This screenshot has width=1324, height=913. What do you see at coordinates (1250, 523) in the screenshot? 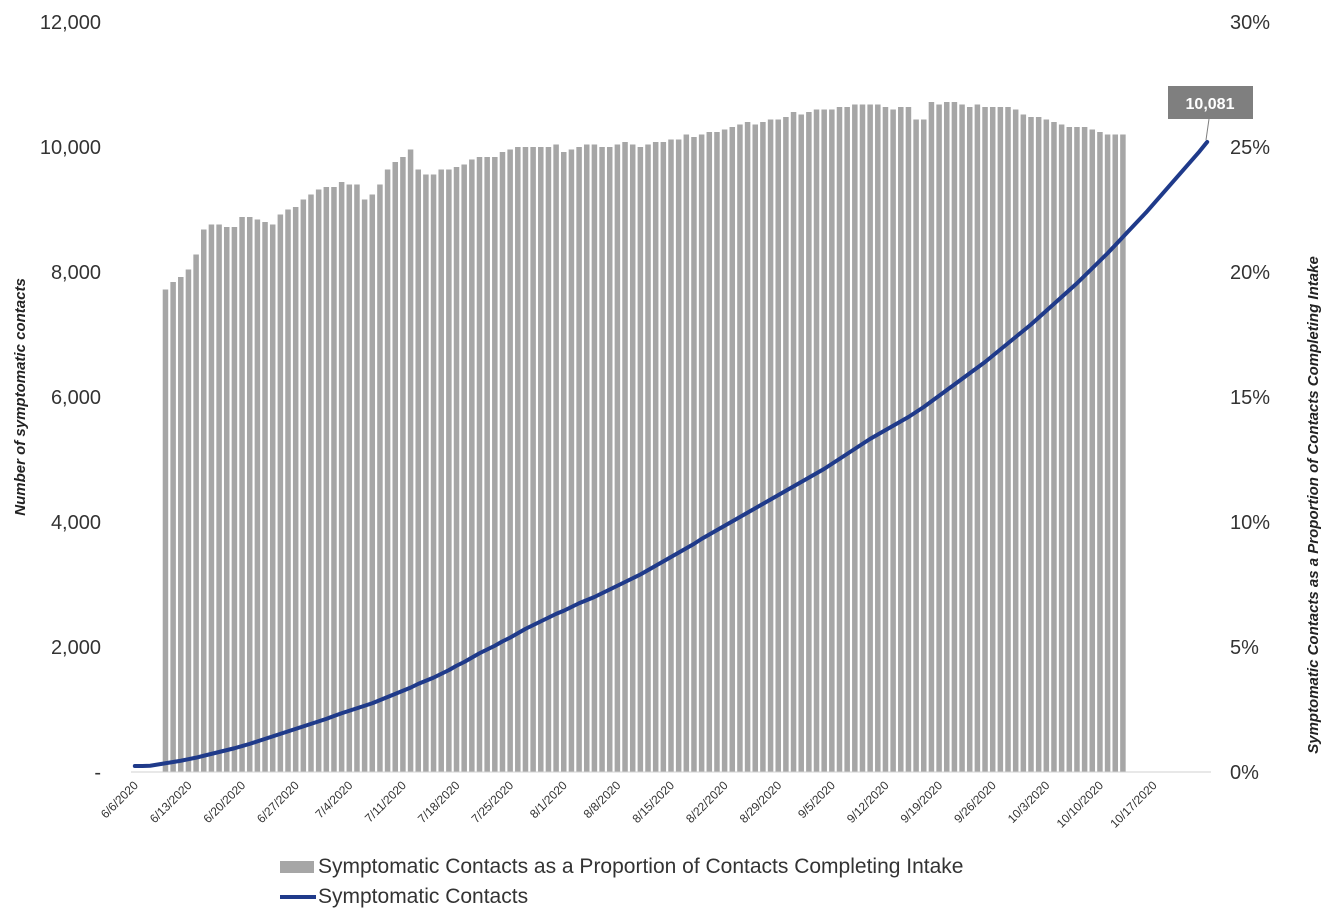
I see `right-tick-label: 10%` at bounding box center [1250, 523].